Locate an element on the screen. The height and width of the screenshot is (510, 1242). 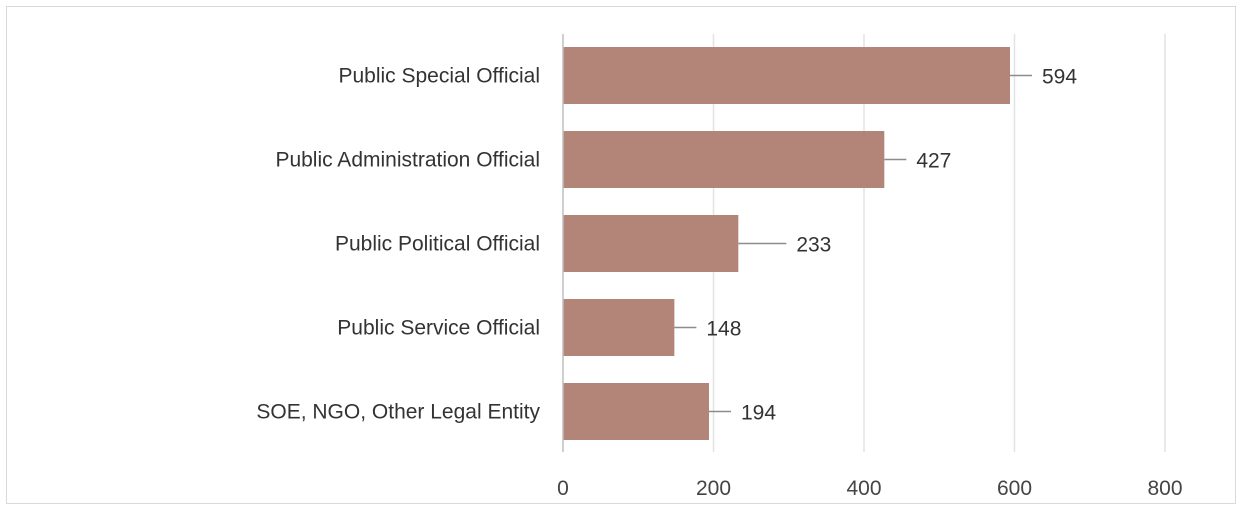
x-tick-label-400: 400 is located at coordinates (863, 488).